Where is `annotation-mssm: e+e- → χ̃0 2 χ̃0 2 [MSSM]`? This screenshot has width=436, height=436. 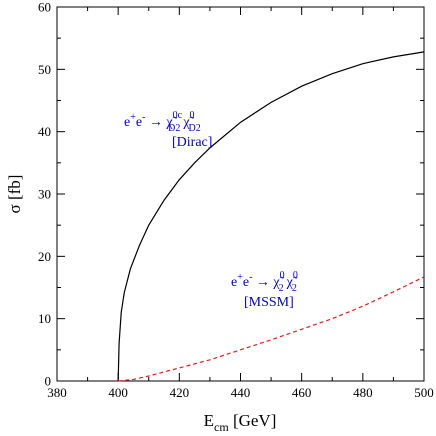
annotation-mssm: e+e- → χ̃0 2 χ̃0 2 [MSSM] is located at coordinates (264, 290).